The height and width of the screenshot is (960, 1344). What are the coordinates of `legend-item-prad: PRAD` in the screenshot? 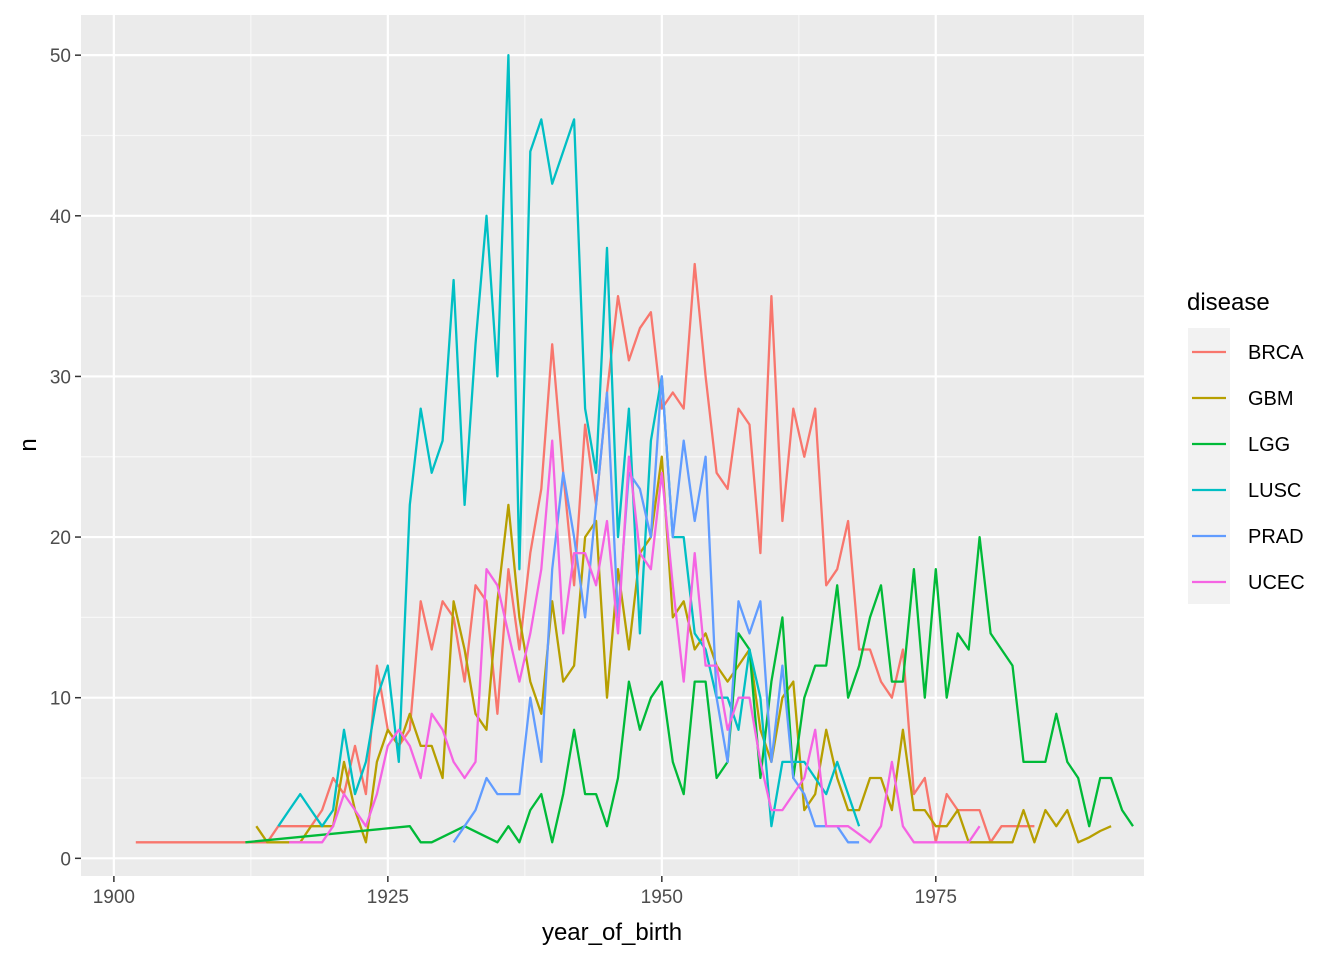 It's located at (1248, 537).